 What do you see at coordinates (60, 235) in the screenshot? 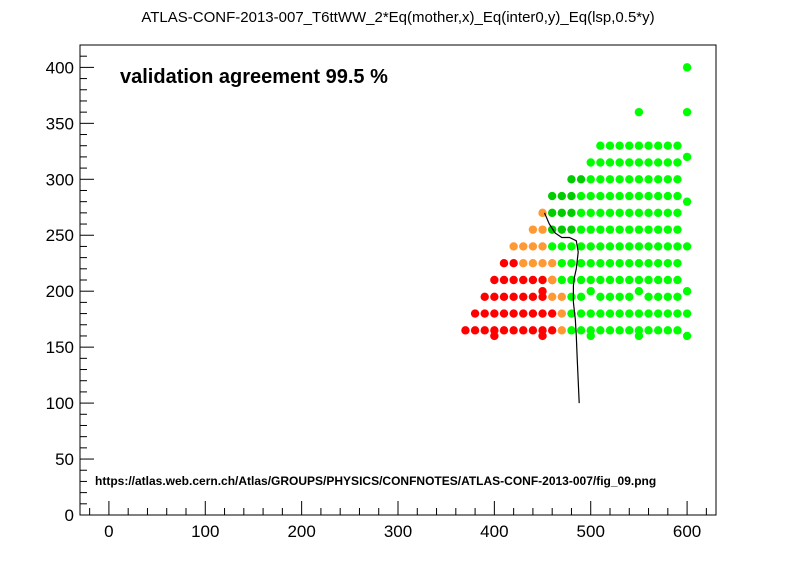
I see `y-tick-label: 250` at bounding box center [60, 235].